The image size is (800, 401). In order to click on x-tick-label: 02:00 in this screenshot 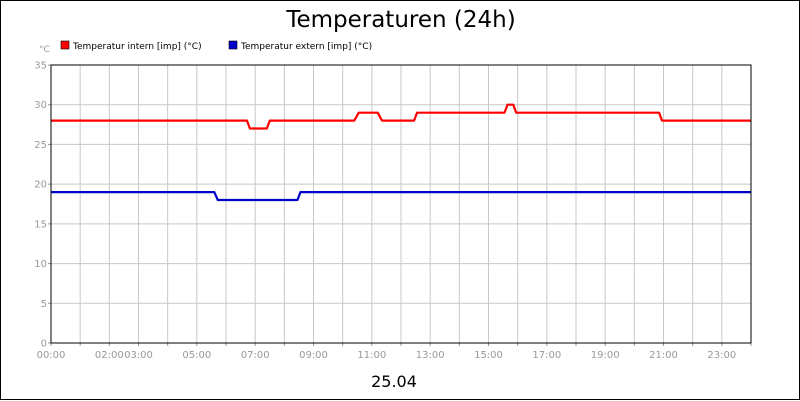, I will do `click(109, 355)`.